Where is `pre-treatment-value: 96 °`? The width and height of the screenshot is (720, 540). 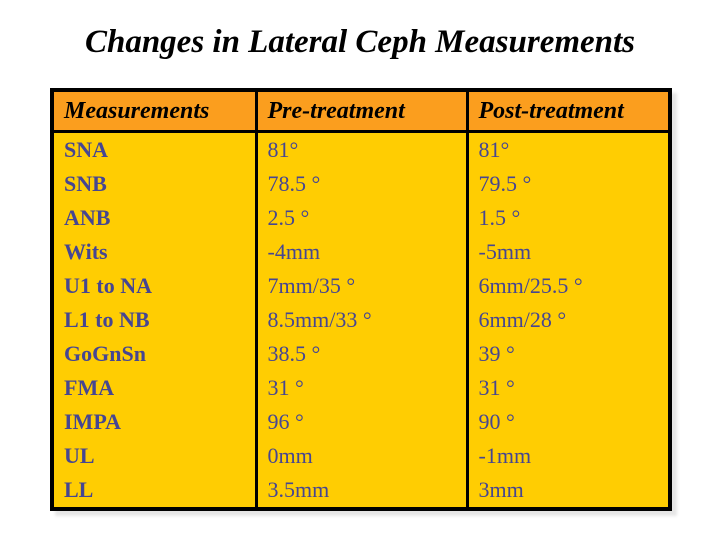
pre-treatment-value: 96 ° is located at coordinates (360, 422).